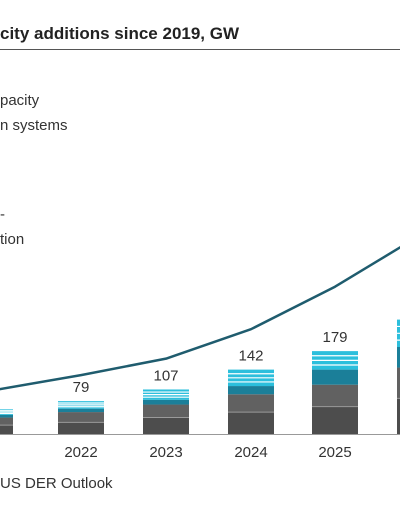  I want to click on bar-2026-segment-bottom, so click(398, 416).